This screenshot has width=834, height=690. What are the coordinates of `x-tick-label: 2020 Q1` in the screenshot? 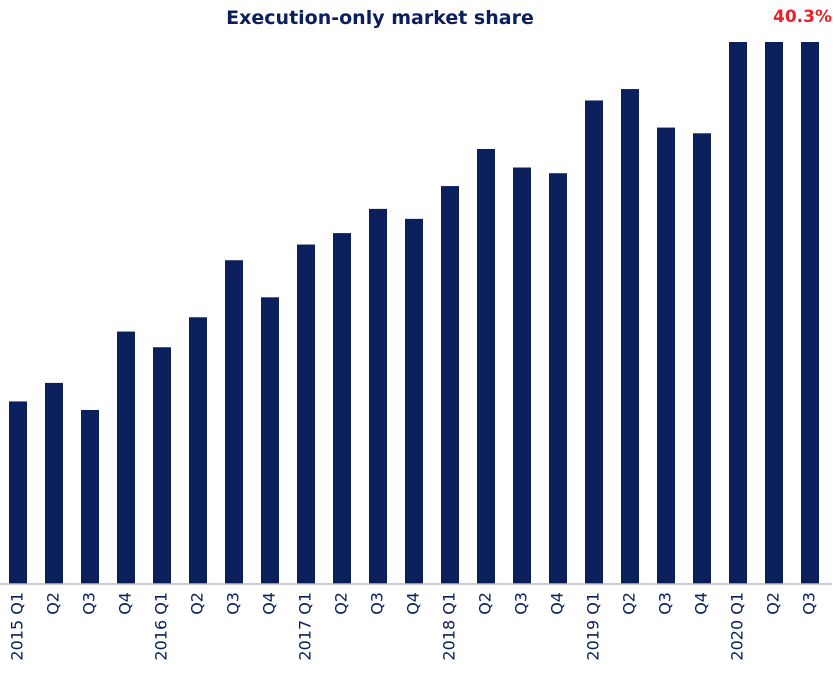 It's located at (737, 626).